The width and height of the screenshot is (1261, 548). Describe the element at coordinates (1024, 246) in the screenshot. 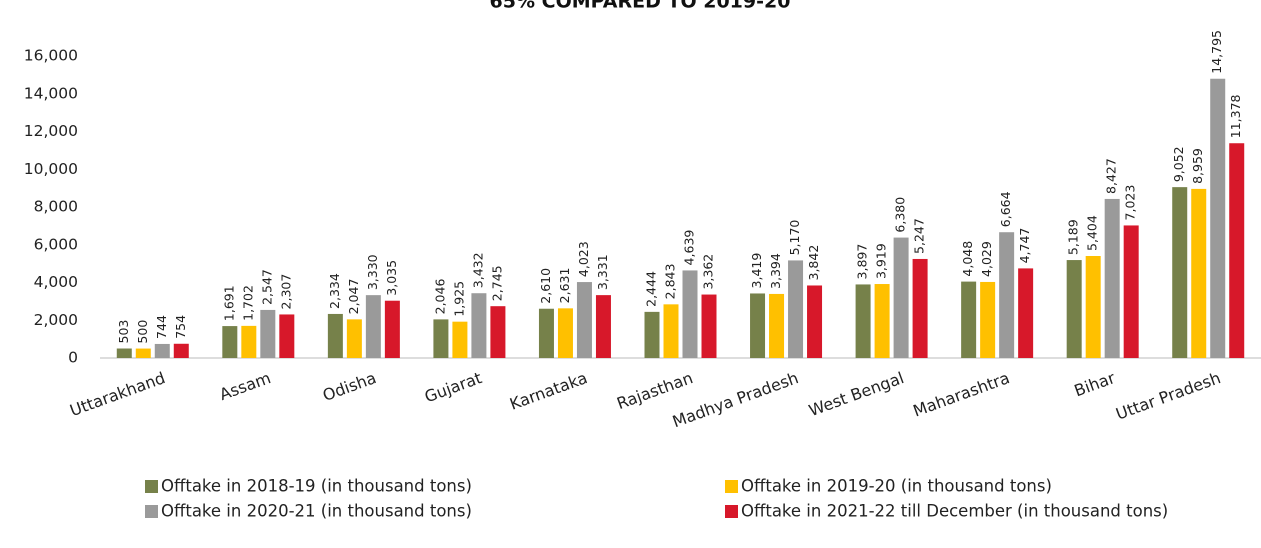

I see `value-label: 4,747` at that location.